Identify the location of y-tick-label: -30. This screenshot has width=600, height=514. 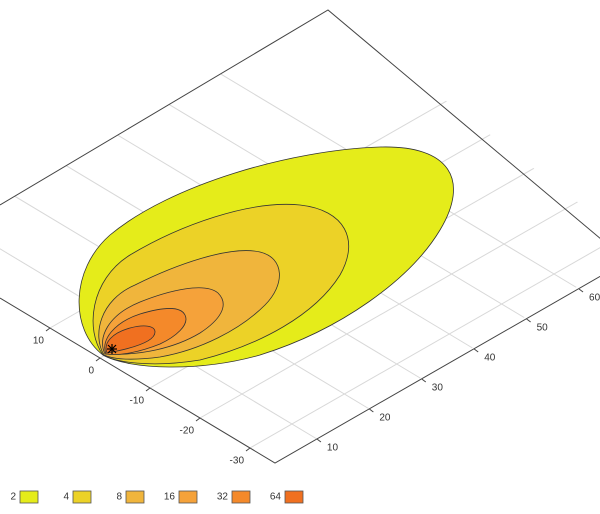
(237, 461).